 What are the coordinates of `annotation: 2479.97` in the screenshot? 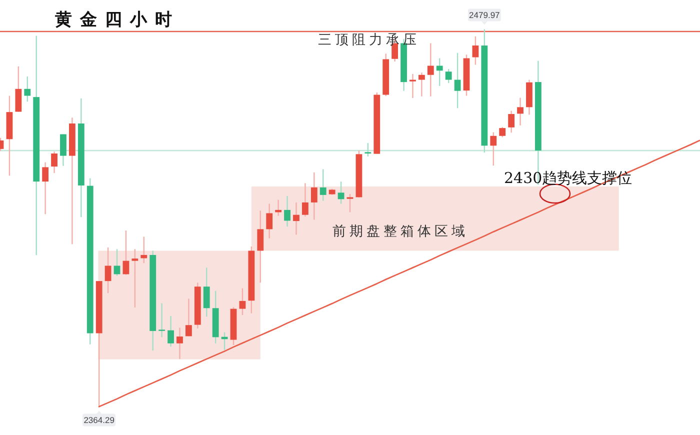 It's located at (484, 15).